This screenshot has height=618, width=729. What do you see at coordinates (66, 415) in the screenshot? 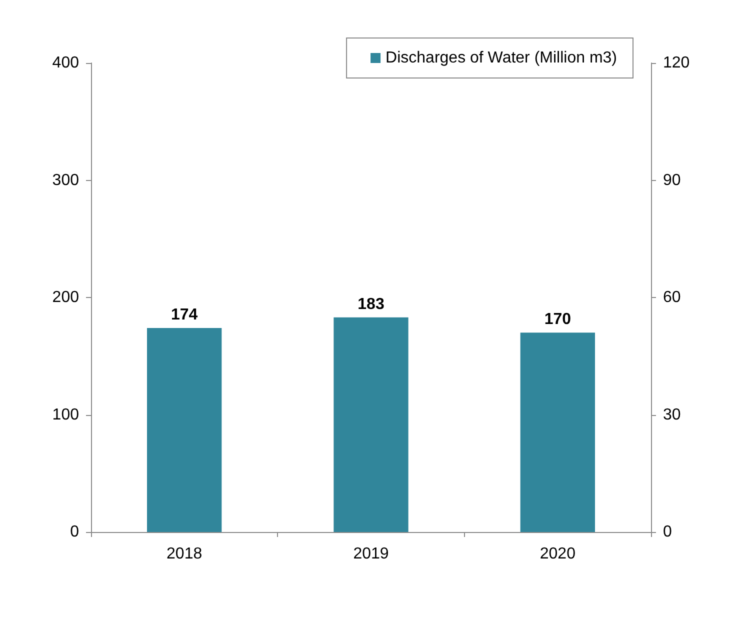
I see `y-tick-label: 100` at bounding box center [66, 415].